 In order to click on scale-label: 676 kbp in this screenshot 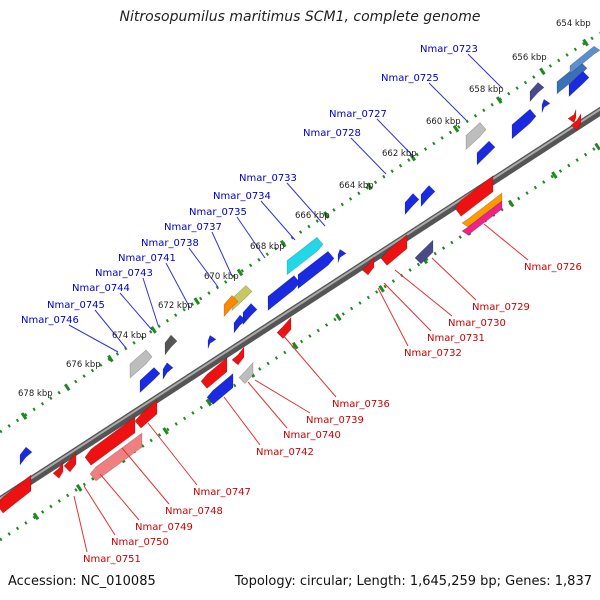, I will do `click(83, 365)`.